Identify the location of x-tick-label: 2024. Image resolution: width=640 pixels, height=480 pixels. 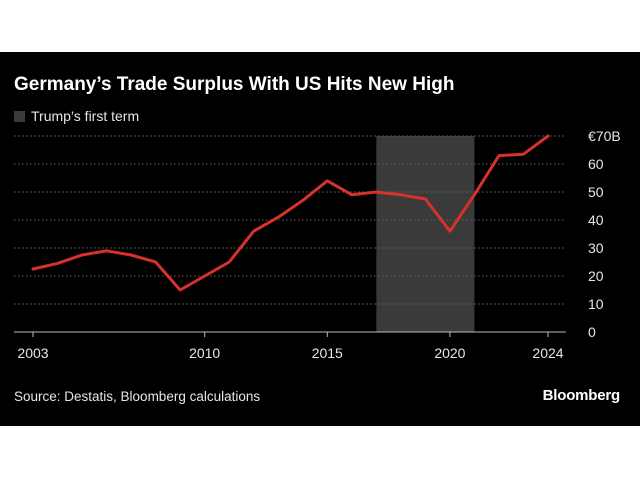
(547, 353).